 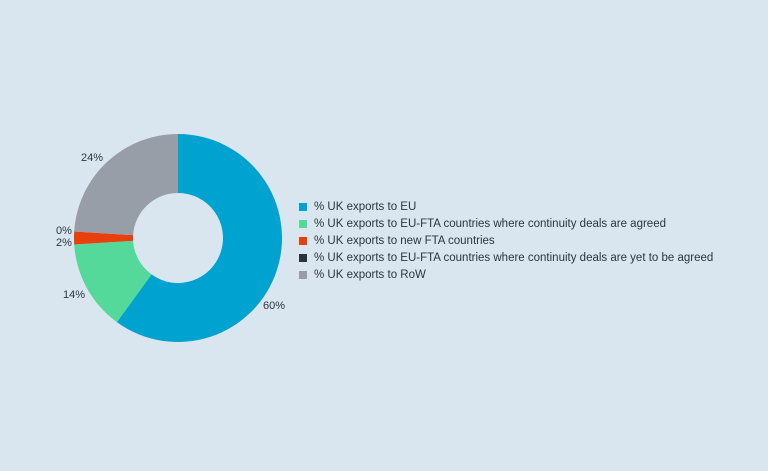 I want to click on legend-label: % UK exports to new FTA countries, so click(x=404, y=240).